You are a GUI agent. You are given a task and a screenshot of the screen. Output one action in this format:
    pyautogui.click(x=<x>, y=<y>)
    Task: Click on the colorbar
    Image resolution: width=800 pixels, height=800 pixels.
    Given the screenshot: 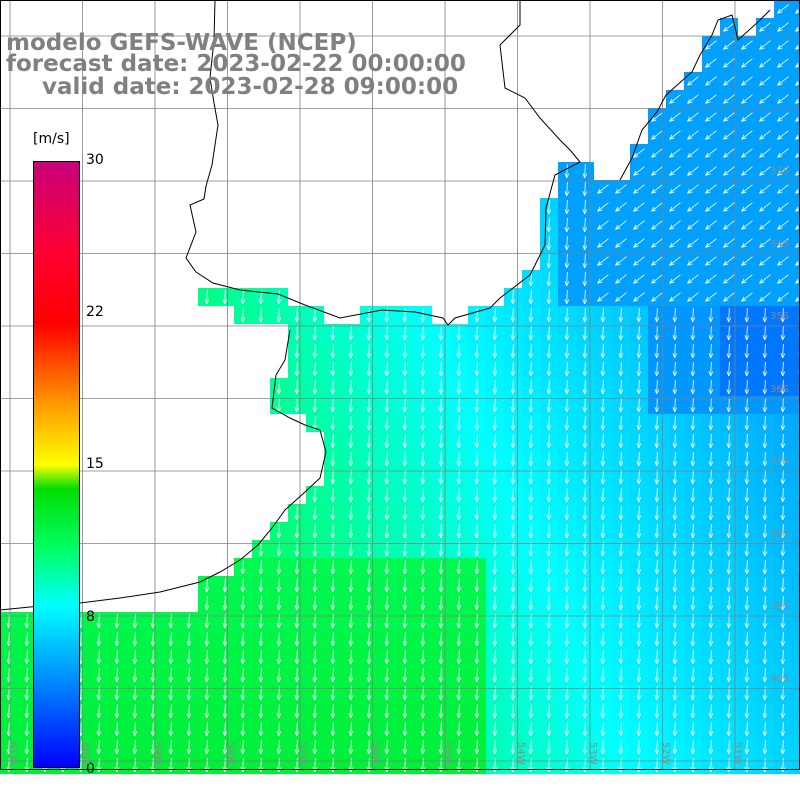 What is the action you would take?
    pyautogui.click(x=56, y=464)
    